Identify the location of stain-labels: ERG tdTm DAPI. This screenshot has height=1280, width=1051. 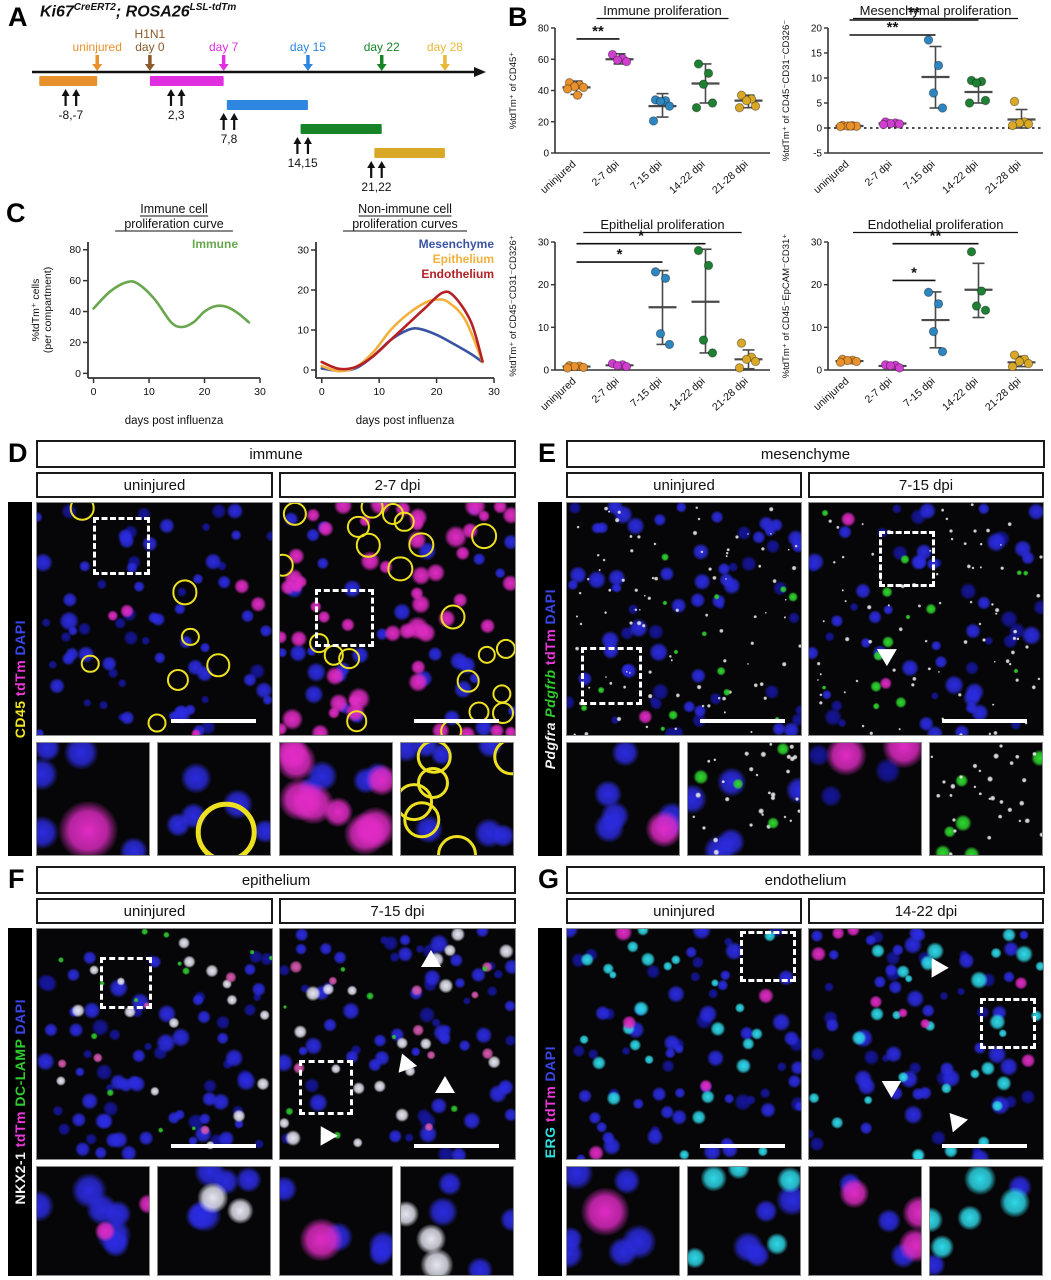
(550, 1102).